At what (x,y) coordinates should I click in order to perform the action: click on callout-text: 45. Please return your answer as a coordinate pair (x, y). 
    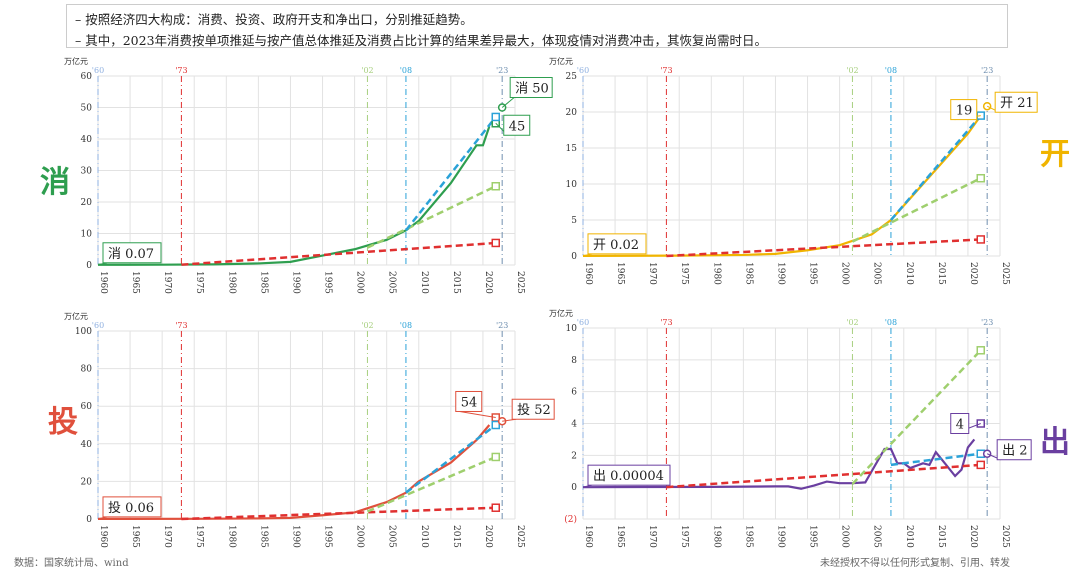
    Looking at the image, I should click on (517, 126).